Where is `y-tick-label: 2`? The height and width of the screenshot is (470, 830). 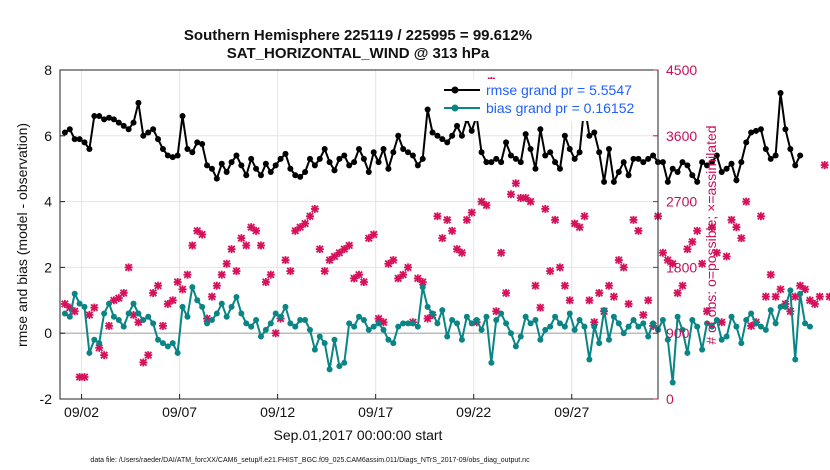 y-tick-label: 2 is located at coordinates (48, 267).